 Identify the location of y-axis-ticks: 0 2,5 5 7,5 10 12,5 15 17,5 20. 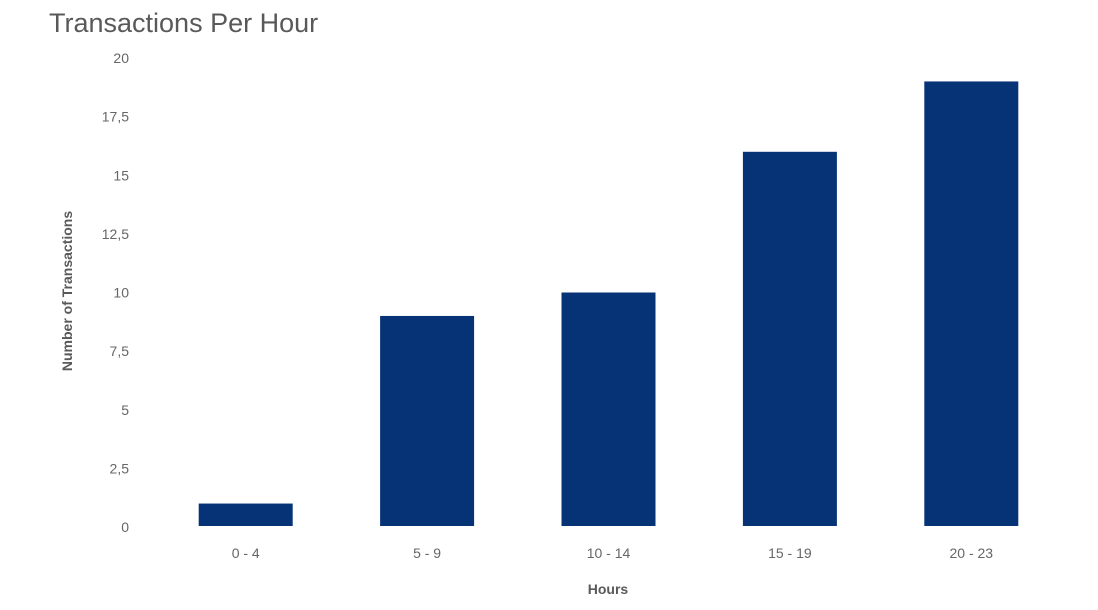
(115, 292).